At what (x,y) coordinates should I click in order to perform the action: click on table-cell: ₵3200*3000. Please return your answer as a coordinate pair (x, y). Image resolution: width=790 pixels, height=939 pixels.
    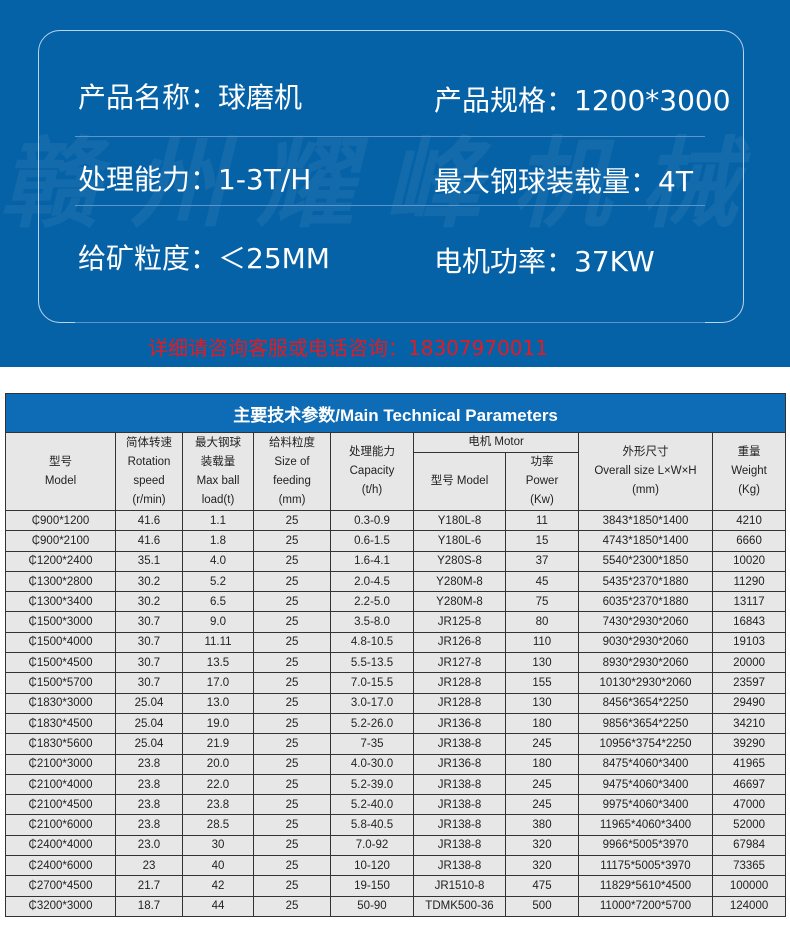
    Looking at the image, I should click on (60, 906).